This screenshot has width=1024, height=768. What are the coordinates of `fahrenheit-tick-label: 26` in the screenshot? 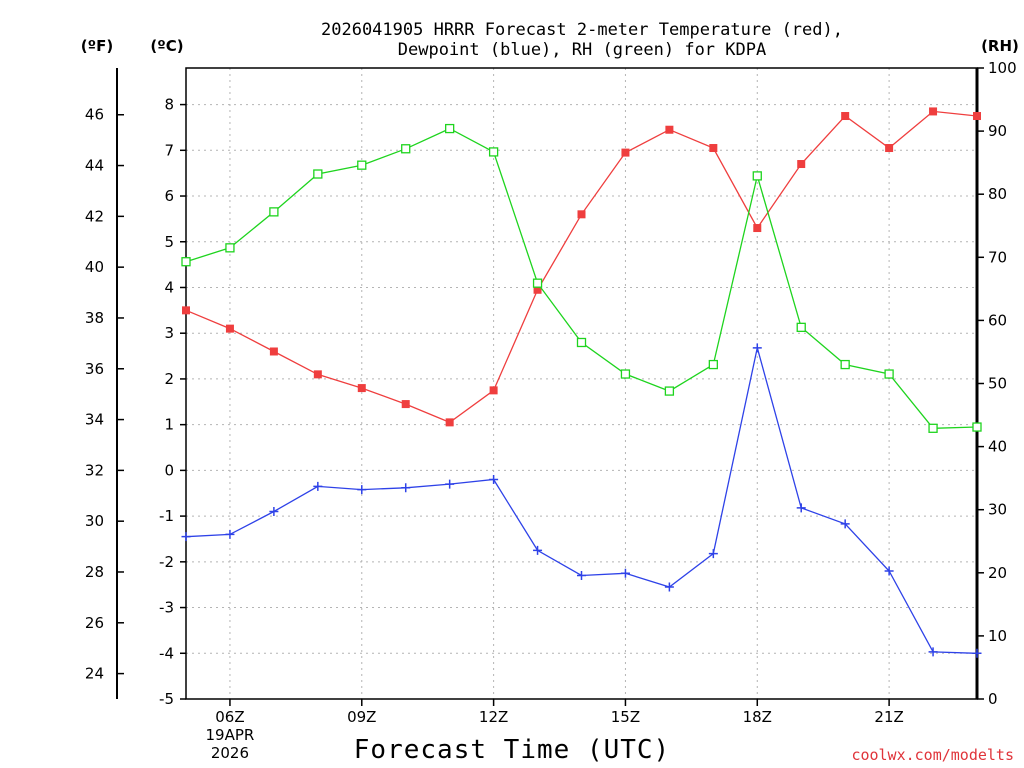 It's located at (94, 623).